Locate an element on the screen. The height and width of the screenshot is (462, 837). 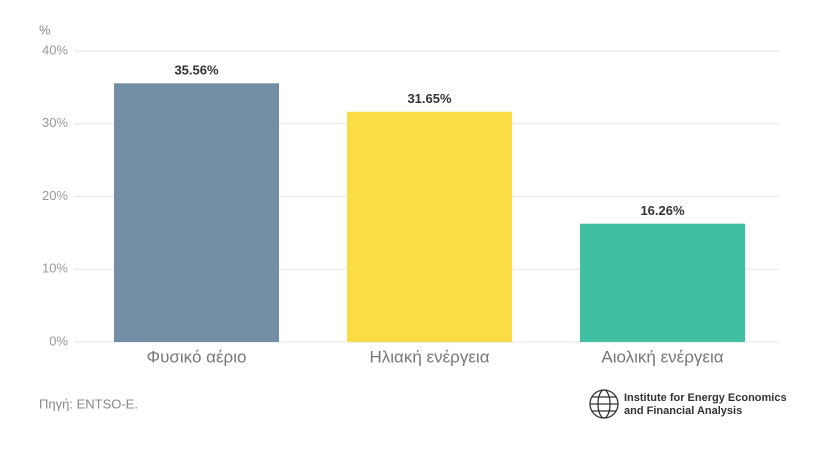
y-tick-label: 20% is located at coordinates (55, 195).